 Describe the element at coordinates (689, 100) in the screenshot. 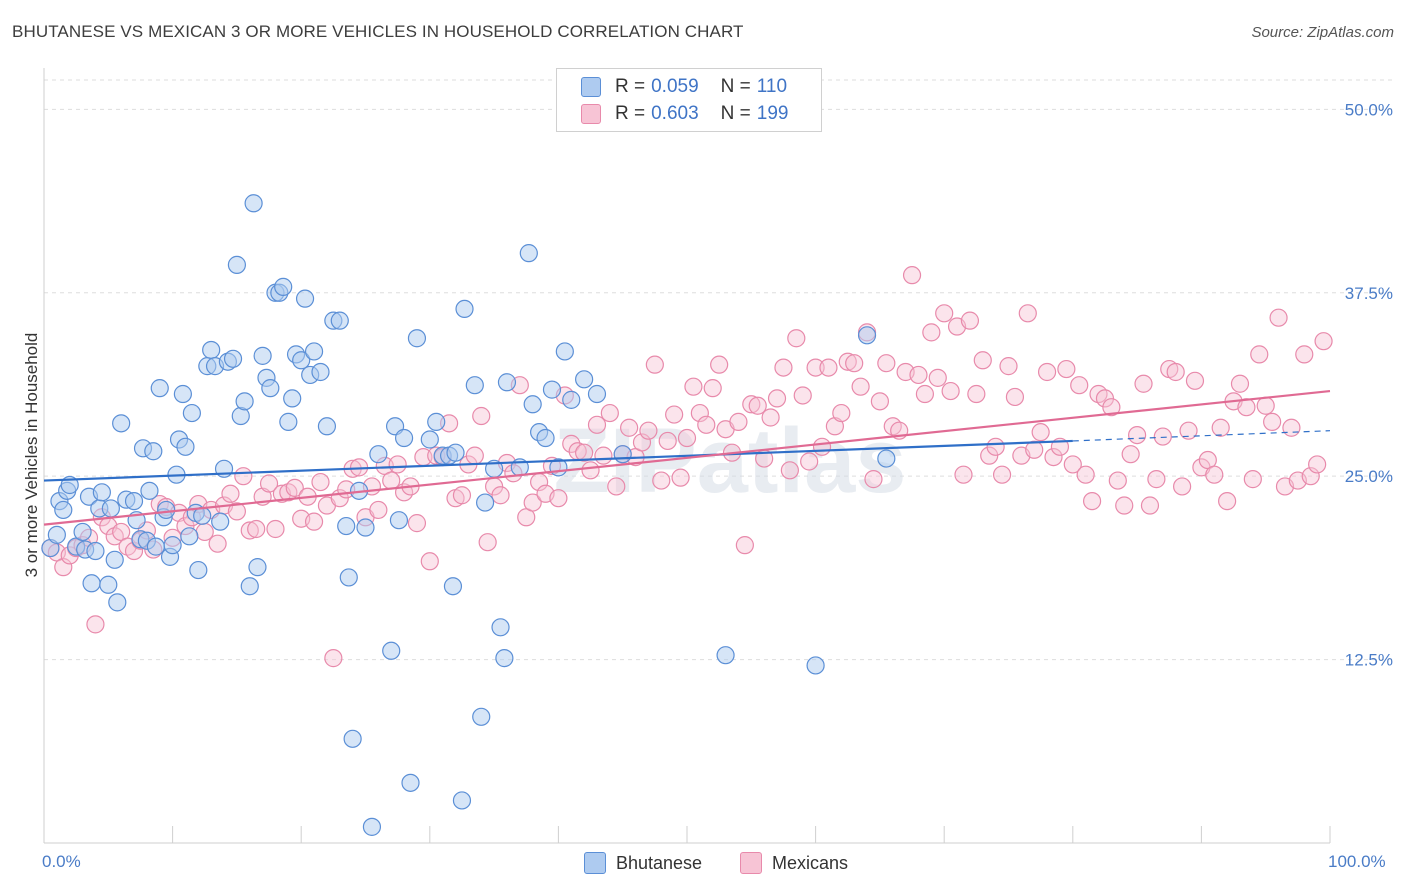

I see `correlation-legend: R = 0.059 N = 110 R = 0.603 N = 199` at that location.